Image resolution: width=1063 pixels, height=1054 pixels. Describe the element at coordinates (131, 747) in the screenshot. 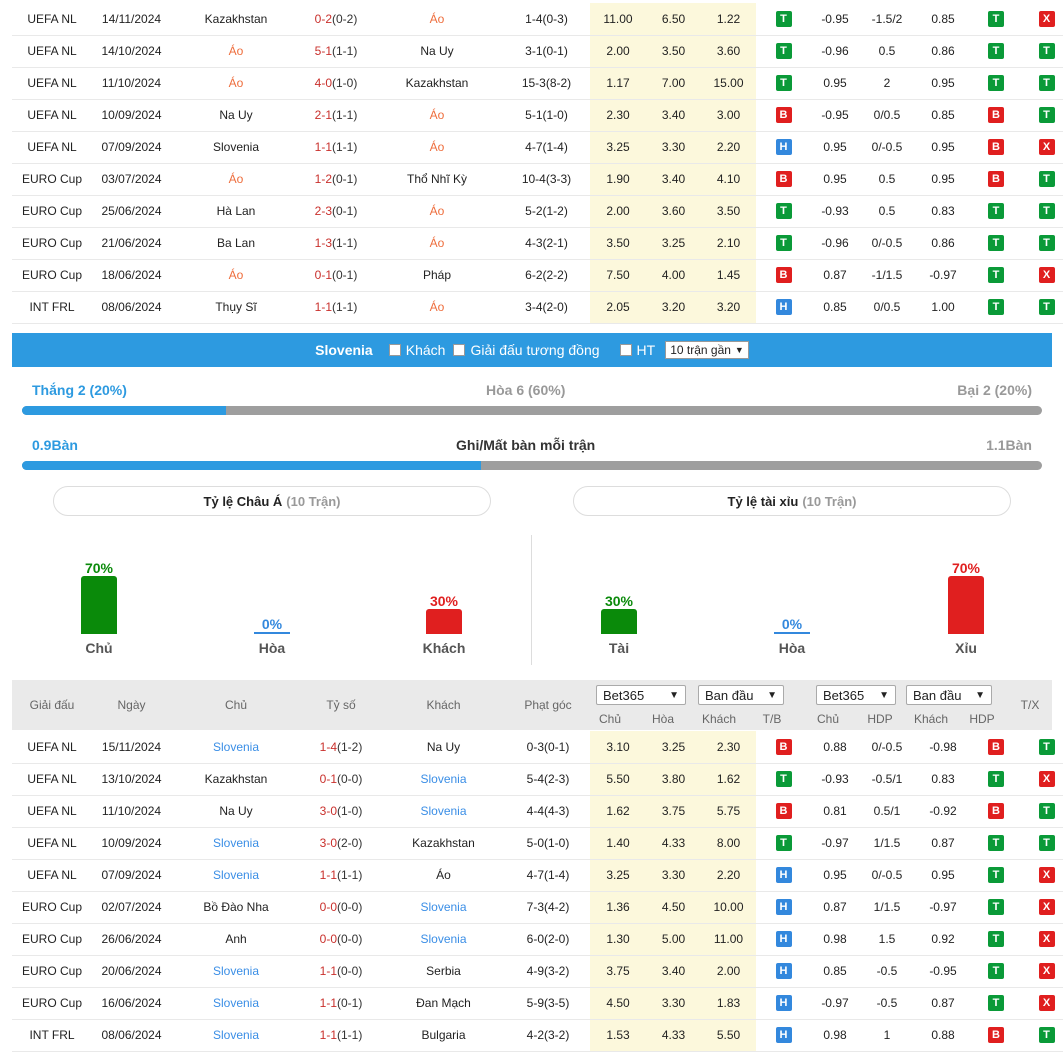

I see `date-cell: 15/11/2024` at that location.